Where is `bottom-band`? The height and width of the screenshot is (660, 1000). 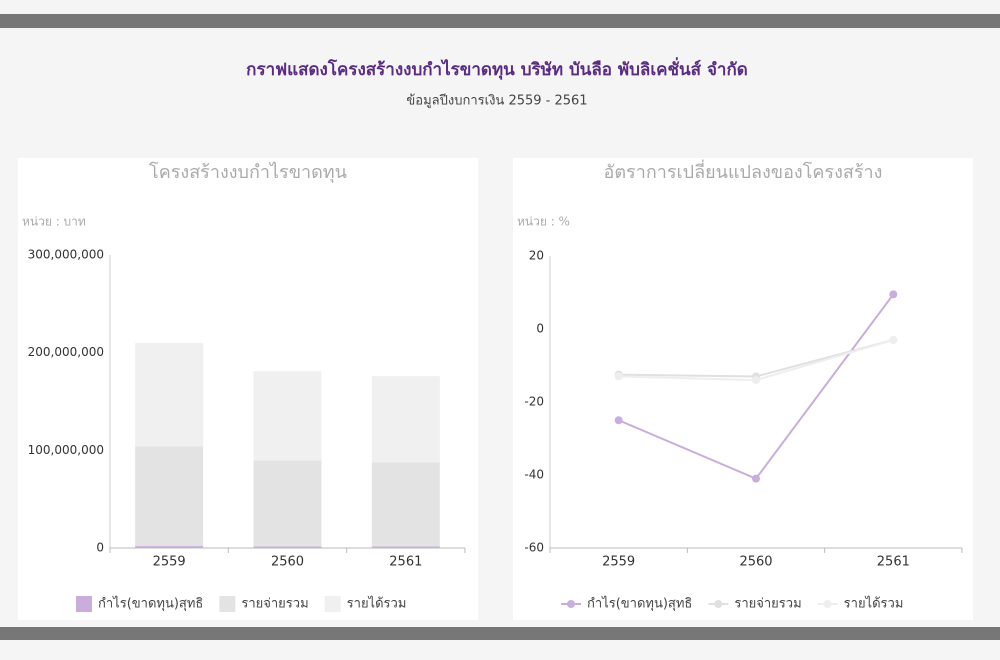
bottom-band is located at coordinates (500, 633).